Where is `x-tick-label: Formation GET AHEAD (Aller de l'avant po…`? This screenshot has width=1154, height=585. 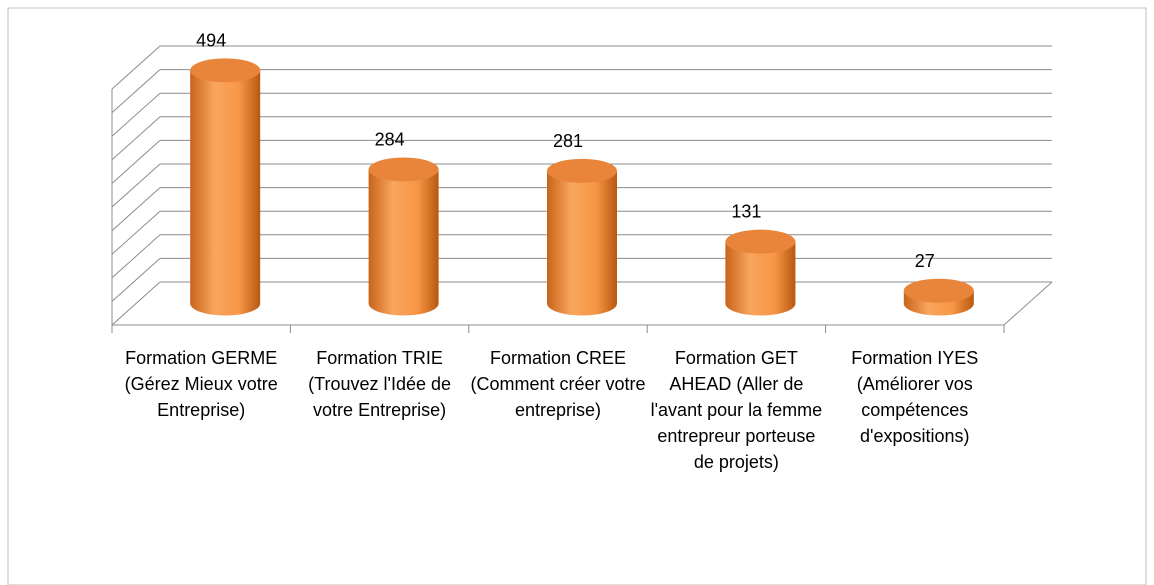
x-tick-label: Formation GET AHEAD (Aller de l'avant po… is located at coordinates (736, 410).